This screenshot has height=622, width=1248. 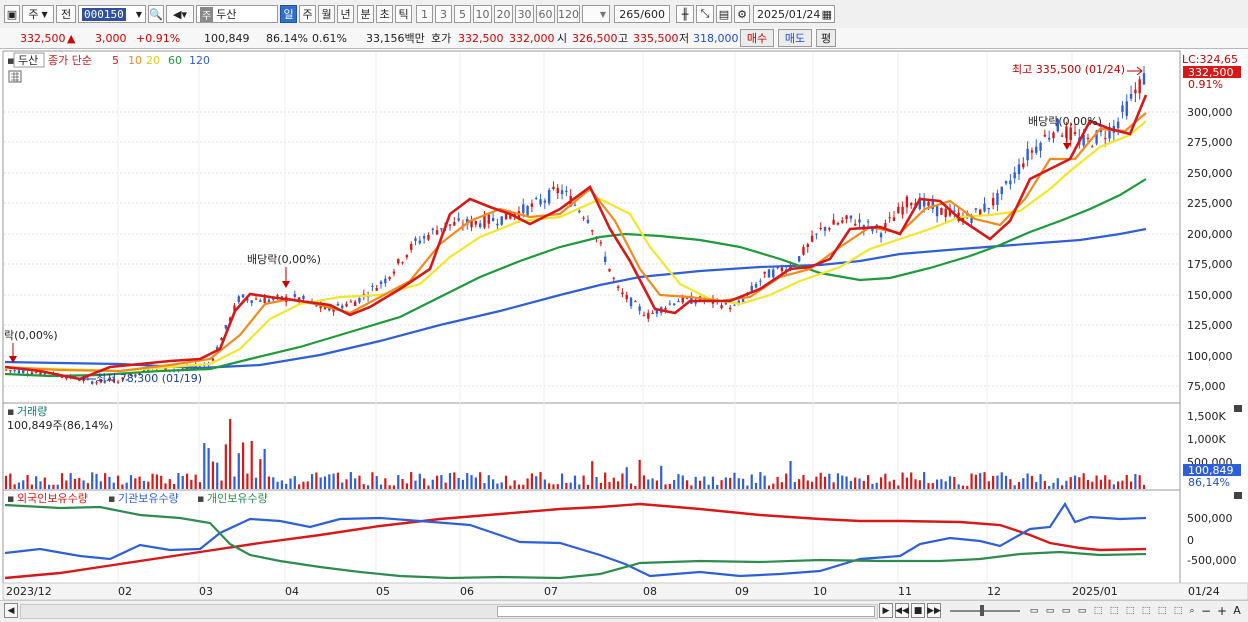 I want to click on pattern-icon-3: ⬚, so click(x=1130, y=610).